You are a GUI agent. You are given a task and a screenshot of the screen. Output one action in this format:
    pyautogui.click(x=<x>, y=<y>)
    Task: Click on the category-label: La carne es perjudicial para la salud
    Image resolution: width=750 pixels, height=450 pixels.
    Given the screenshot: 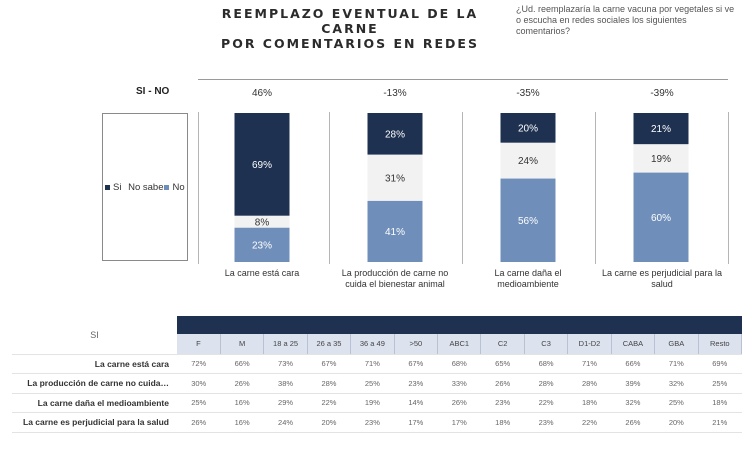 What is the action you would take?
    pyautogui.click(x=662, y=278)
    